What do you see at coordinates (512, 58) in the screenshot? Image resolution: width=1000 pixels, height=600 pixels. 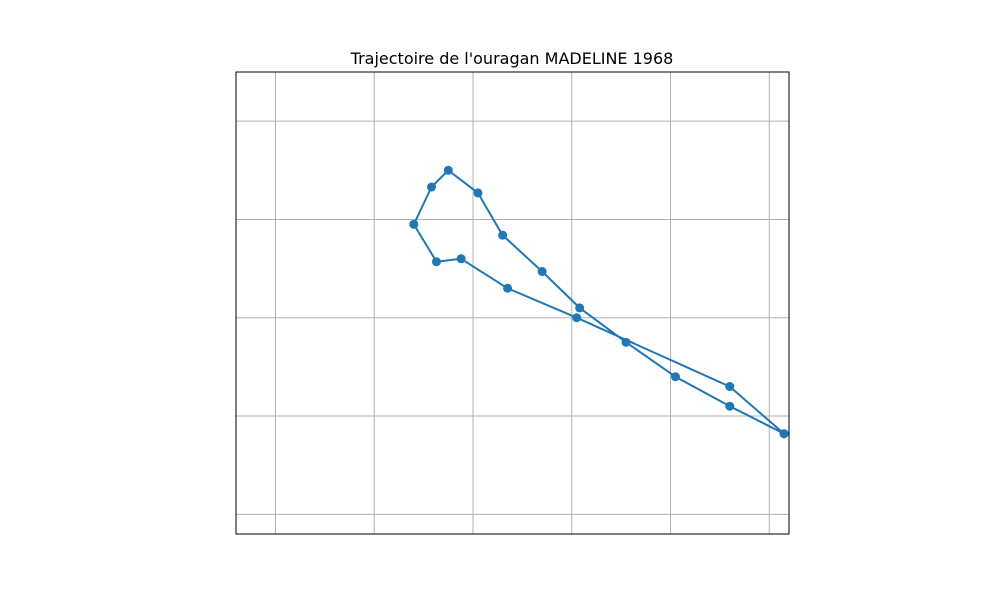 I see `chart-title: Trajectoire de l'ouragan MADELINE 1968` at bounding box center [512, 58].